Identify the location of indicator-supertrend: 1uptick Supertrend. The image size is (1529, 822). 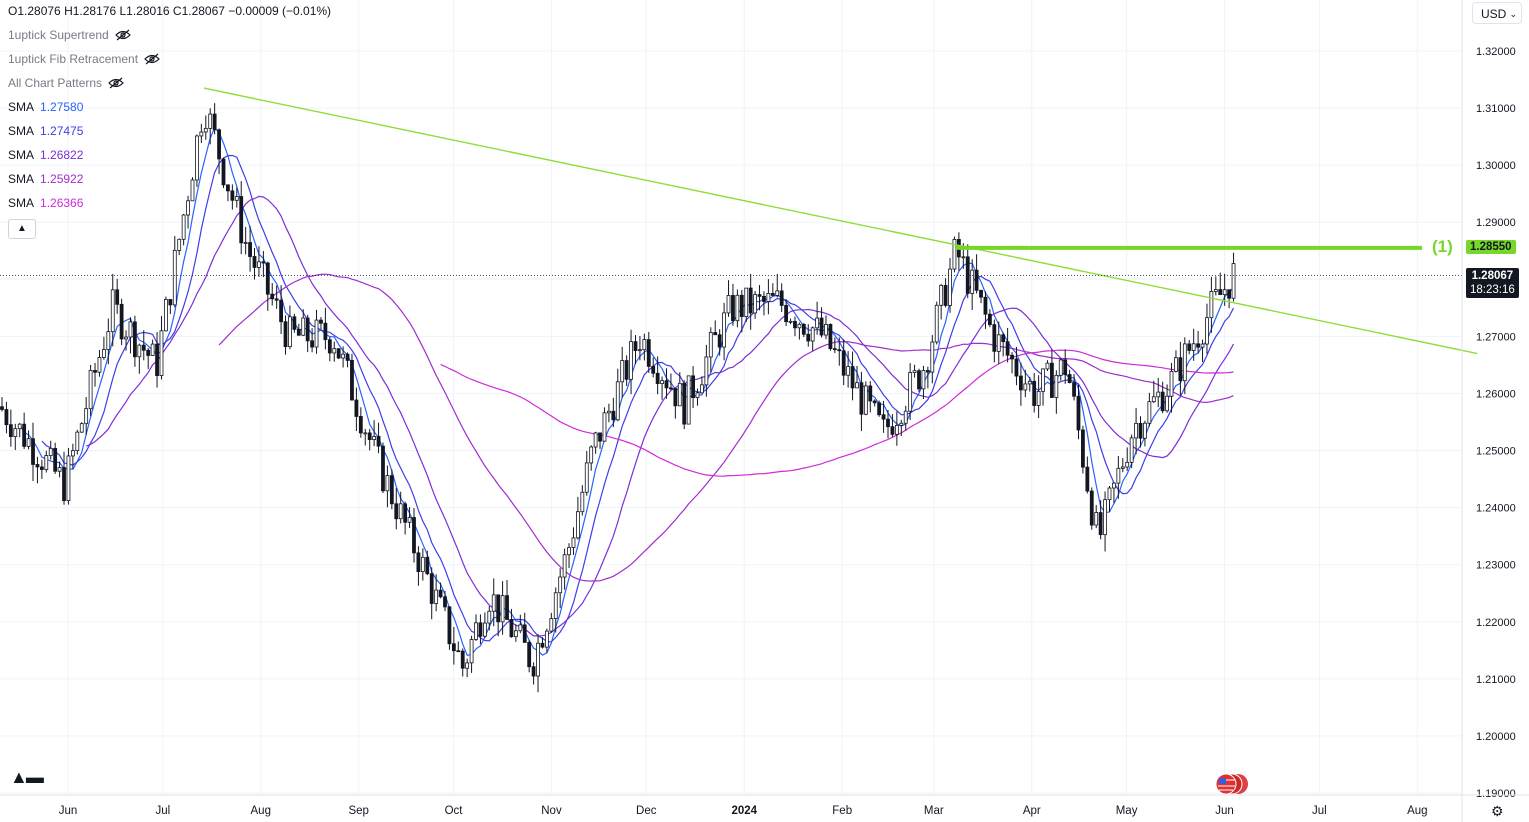
(69, 35).